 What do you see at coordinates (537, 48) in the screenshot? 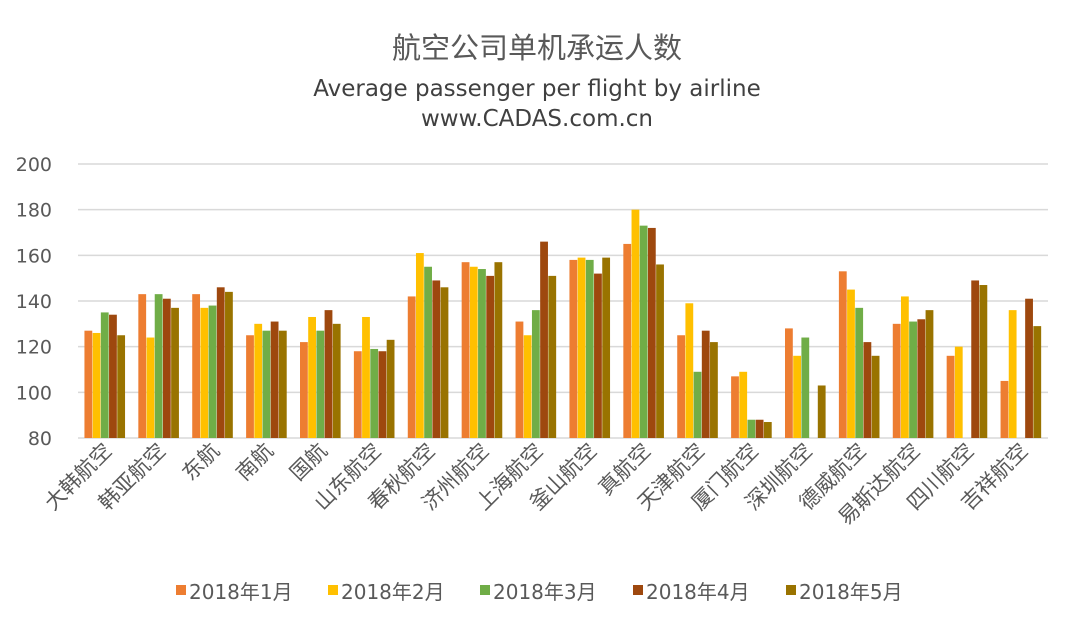
I see `chart-title: 航空公司单机承运人数` at bounding box center [537, 48].